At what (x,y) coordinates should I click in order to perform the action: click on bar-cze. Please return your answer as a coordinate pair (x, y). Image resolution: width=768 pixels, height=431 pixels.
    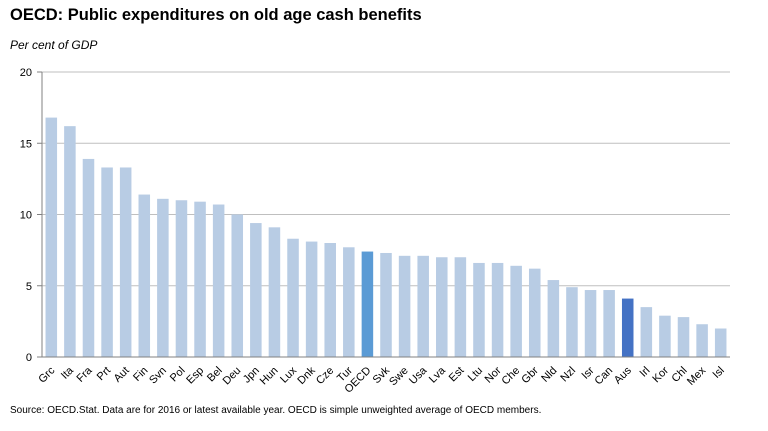
    Looking at the image, I should click on (330, 300).